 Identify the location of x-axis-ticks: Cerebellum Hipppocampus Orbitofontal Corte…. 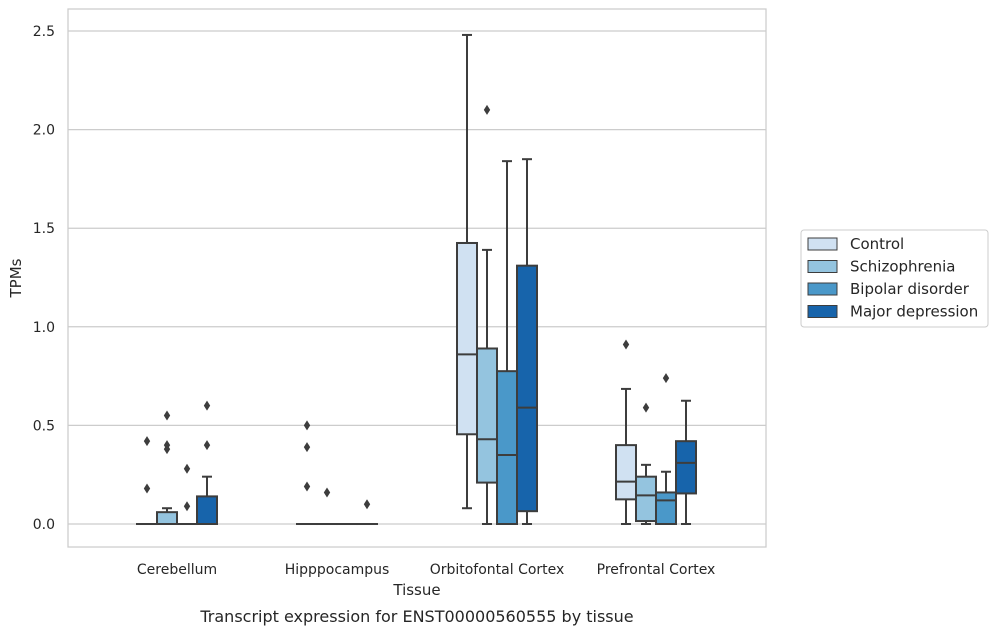
(426, 570).